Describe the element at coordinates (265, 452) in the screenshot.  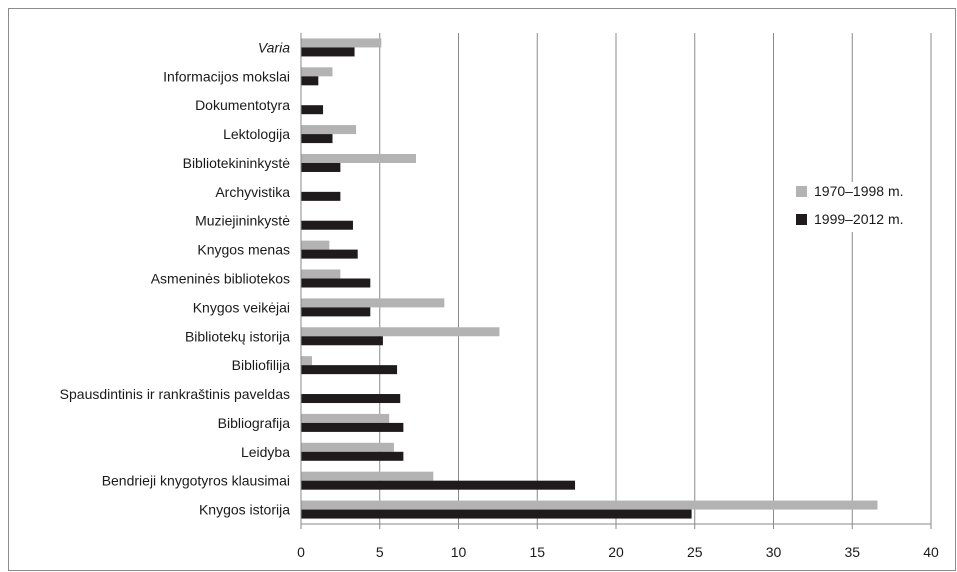
I see `category-label: Leidyba` at that location.